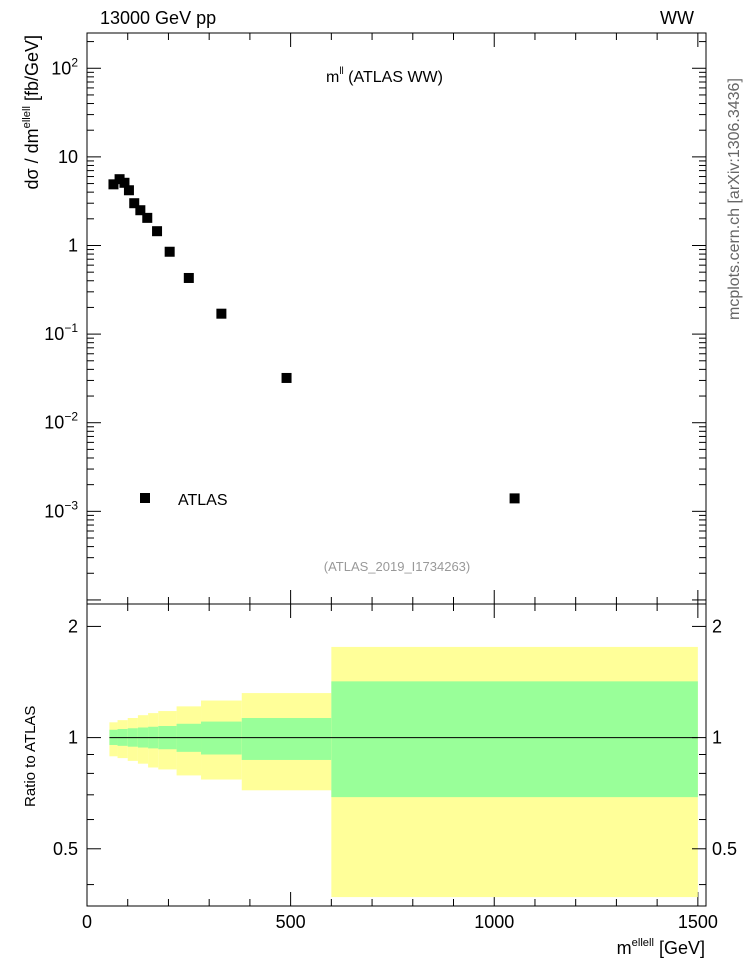 The image size is (746, 972). I want to click on ratio-y-tick-label-right: 1, so click(717, 738).